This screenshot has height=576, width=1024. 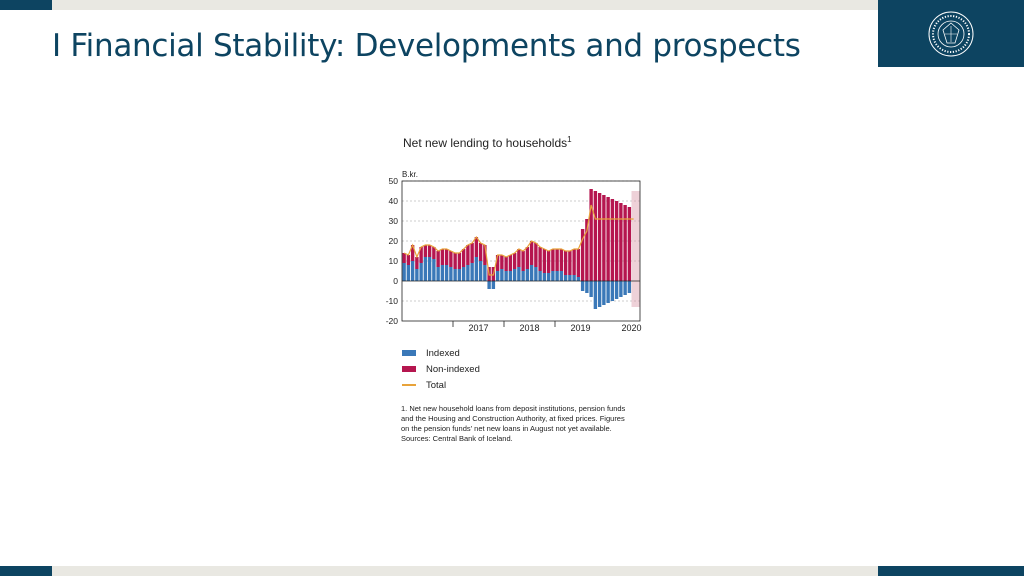 I want to click on y-tick-label: 50, so click(x=394, y=181).